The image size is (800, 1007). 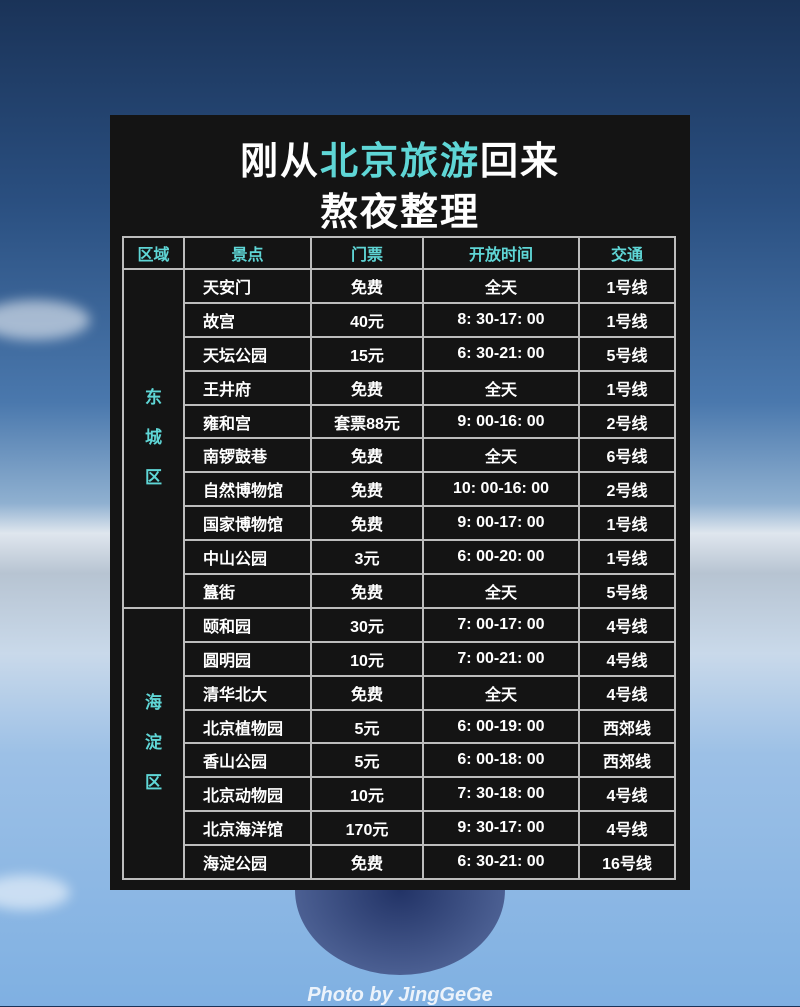 I want to click on hours-cell: 8: 30-17: 00, so click(x=501, y=319).